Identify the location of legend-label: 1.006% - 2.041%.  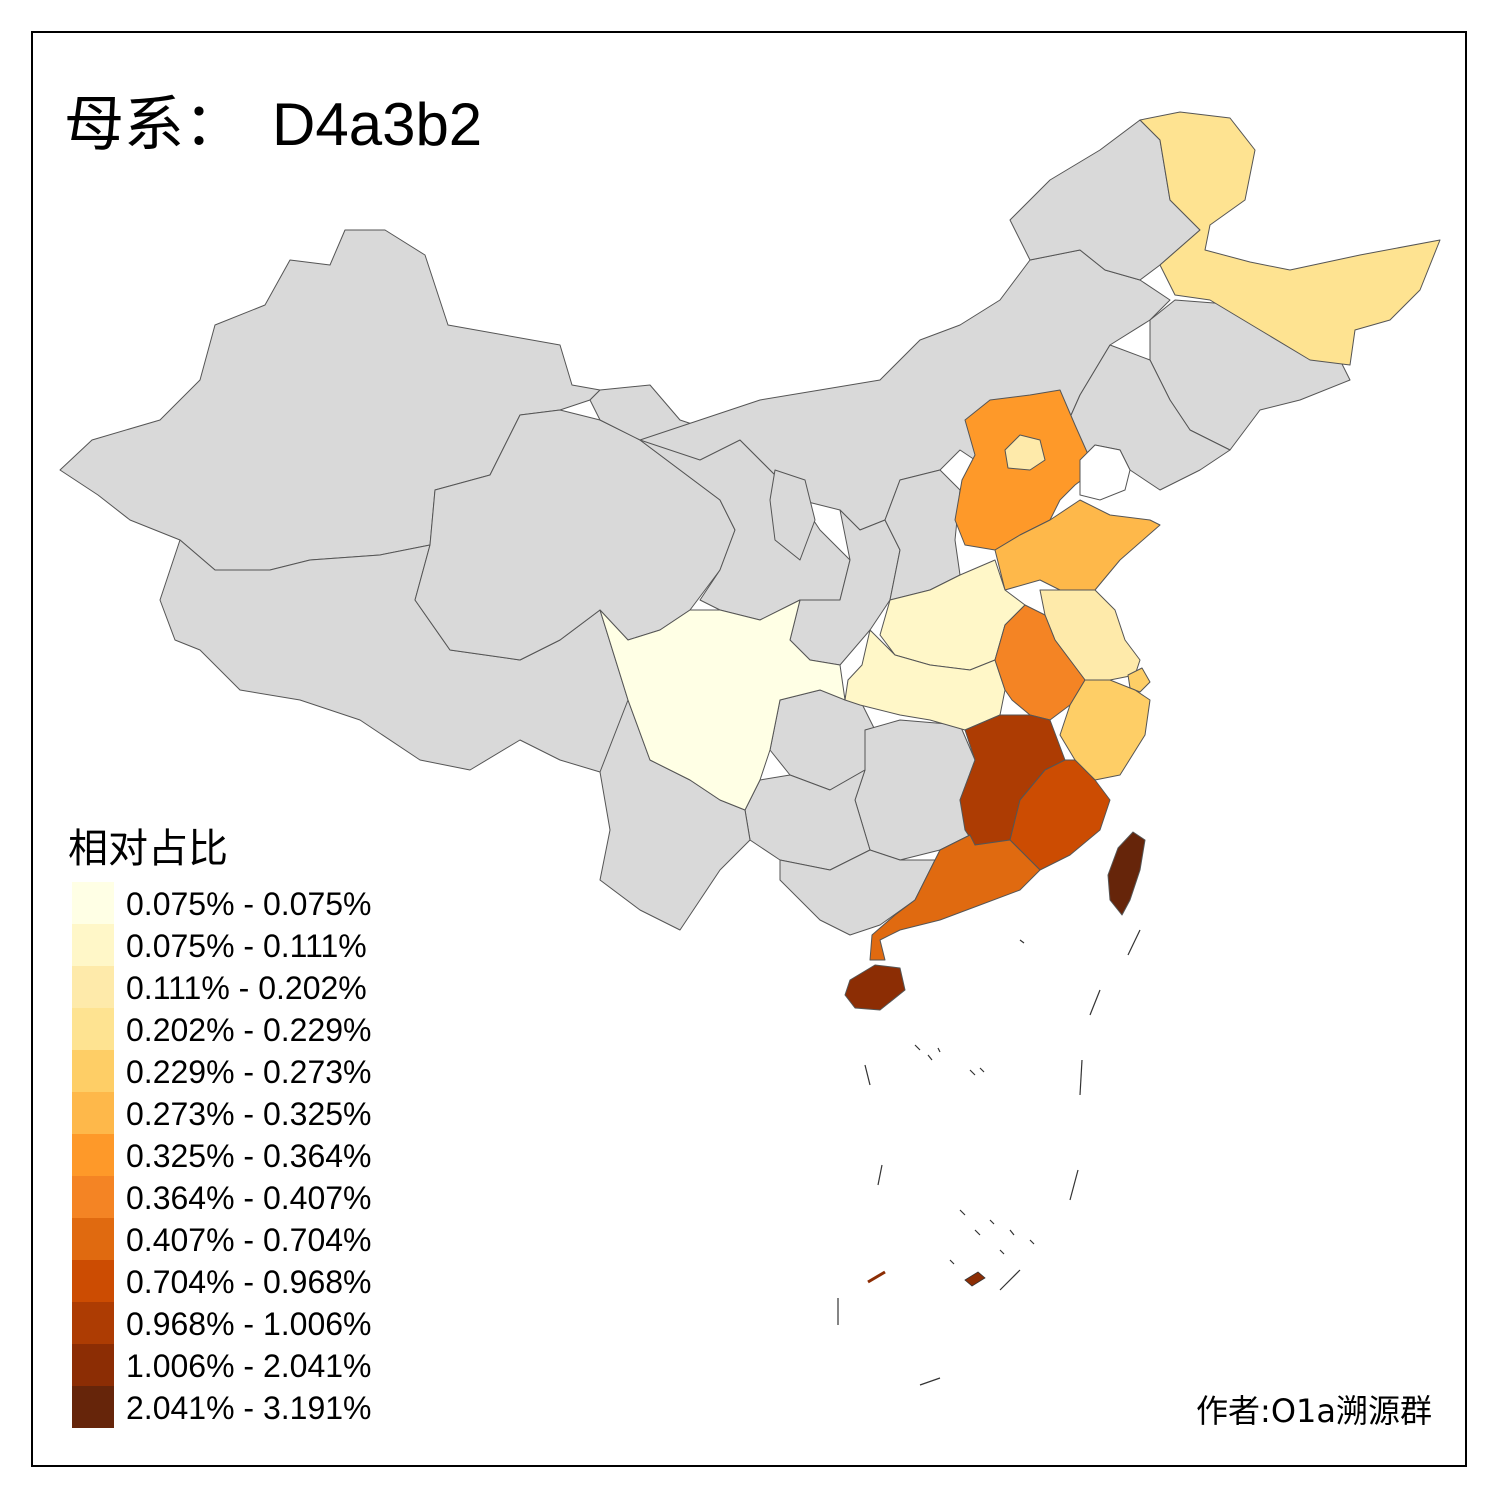
(249, 1366).